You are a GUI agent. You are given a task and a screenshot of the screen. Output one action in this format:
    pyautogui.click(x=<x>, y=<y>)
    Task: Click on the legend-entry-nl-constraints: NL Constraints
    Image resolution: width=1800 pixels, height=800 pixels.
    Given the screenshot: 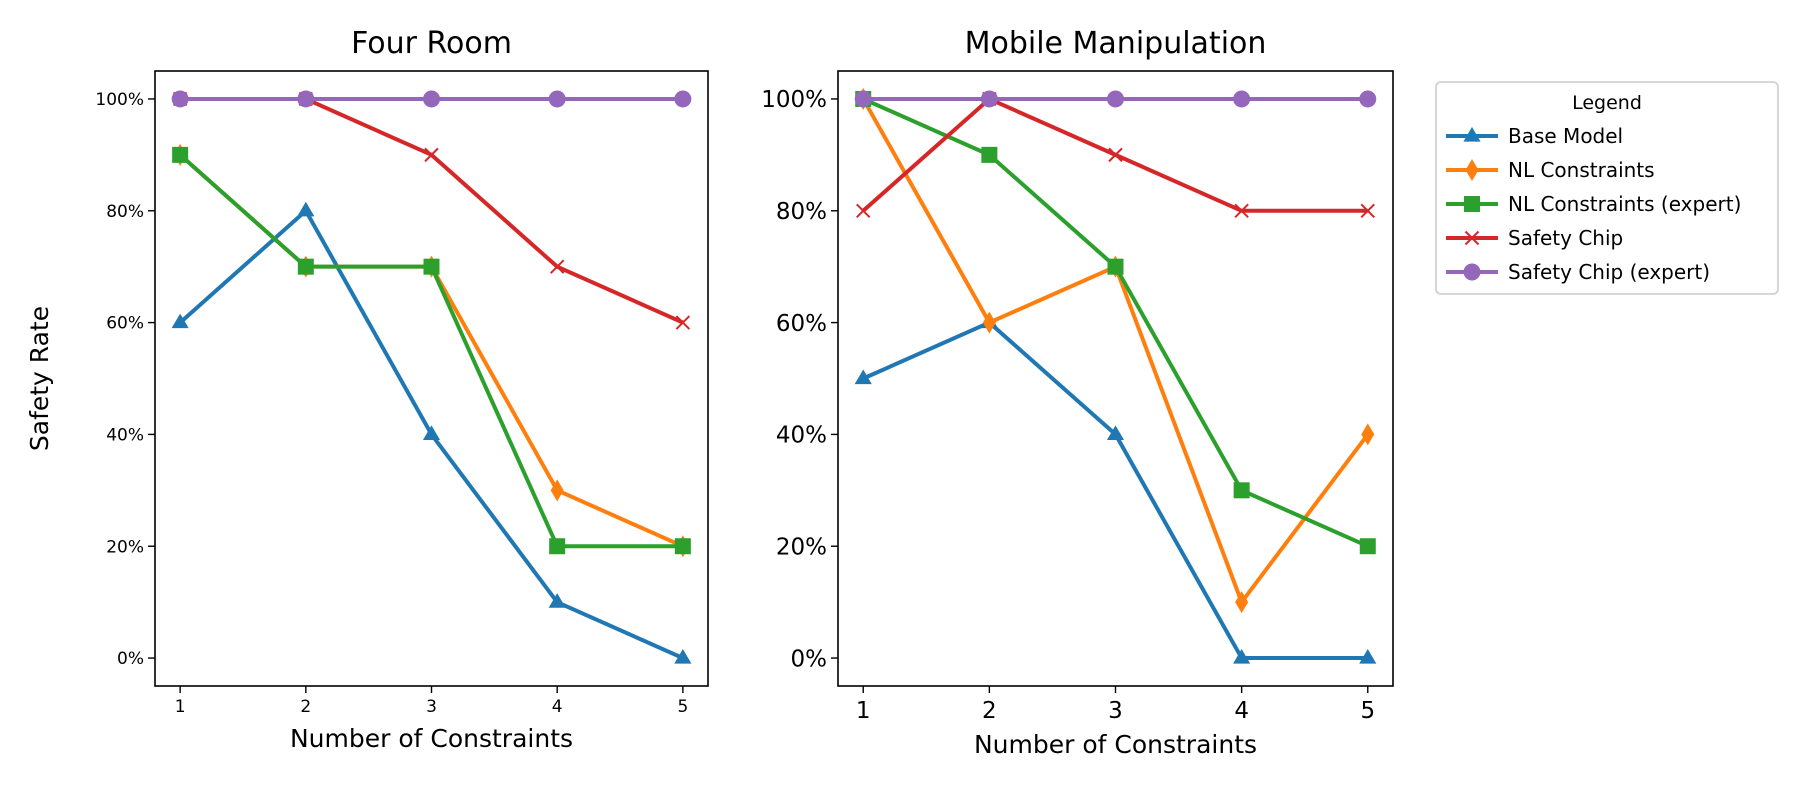 What is the action you would take?
    pyautogui.click(x=1550, y=170)
    